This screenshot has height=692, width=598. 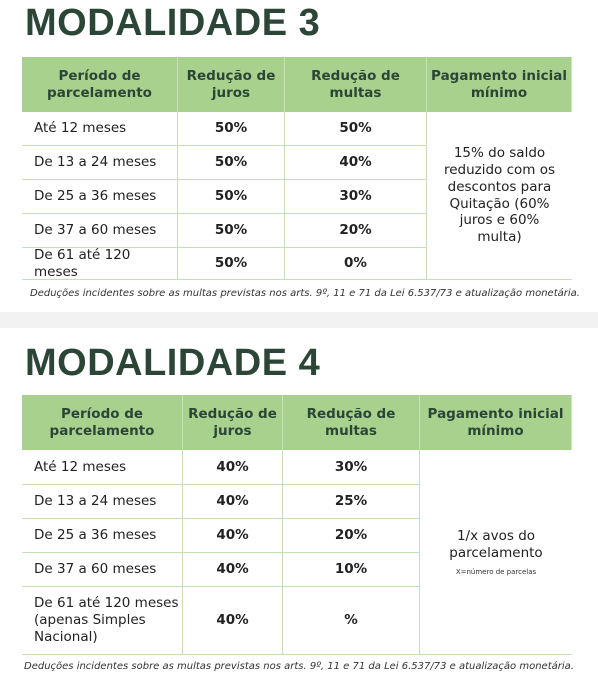 I want to click on separator, so click(x=299, y=320).